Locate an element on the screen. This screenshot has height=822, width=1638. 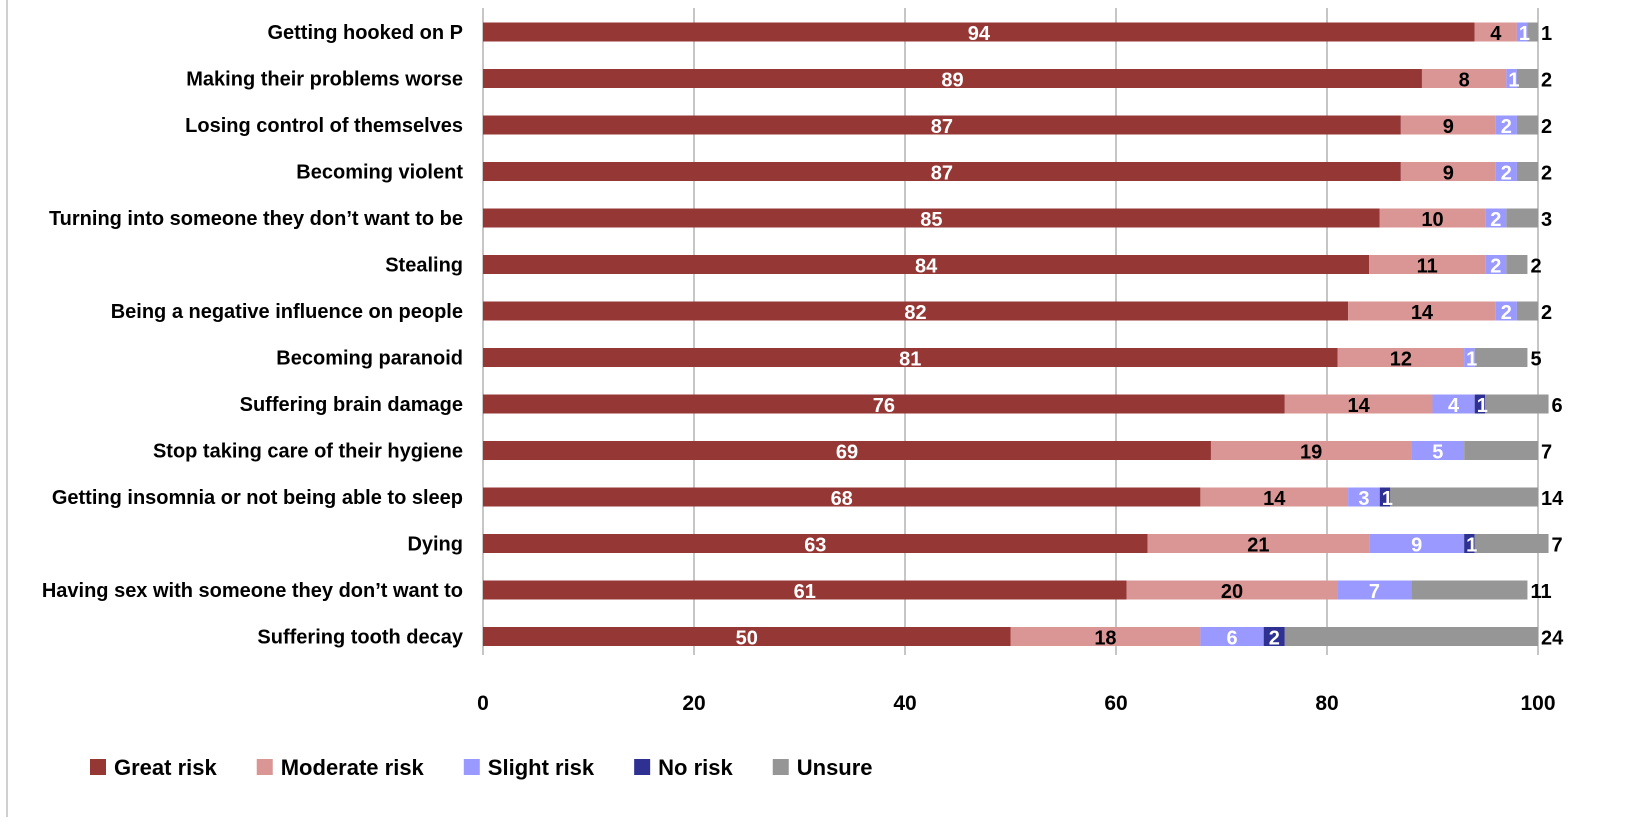
data-label: 82 is located at coordinates (915, 313).